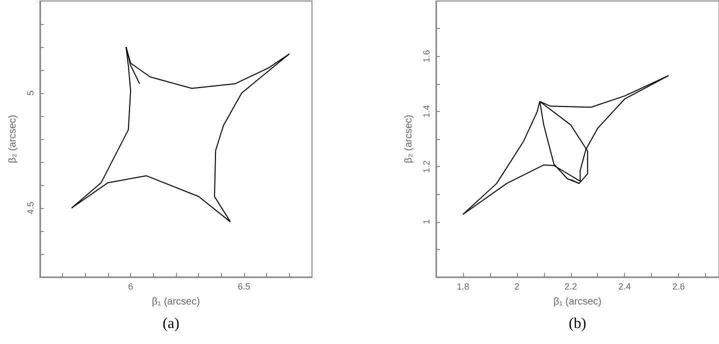 This screenshot has height=344, width=719. What do you see at coordinates (171, 324) in the screenshot?
I see `text: (a)` at bounding box center [171, 324].